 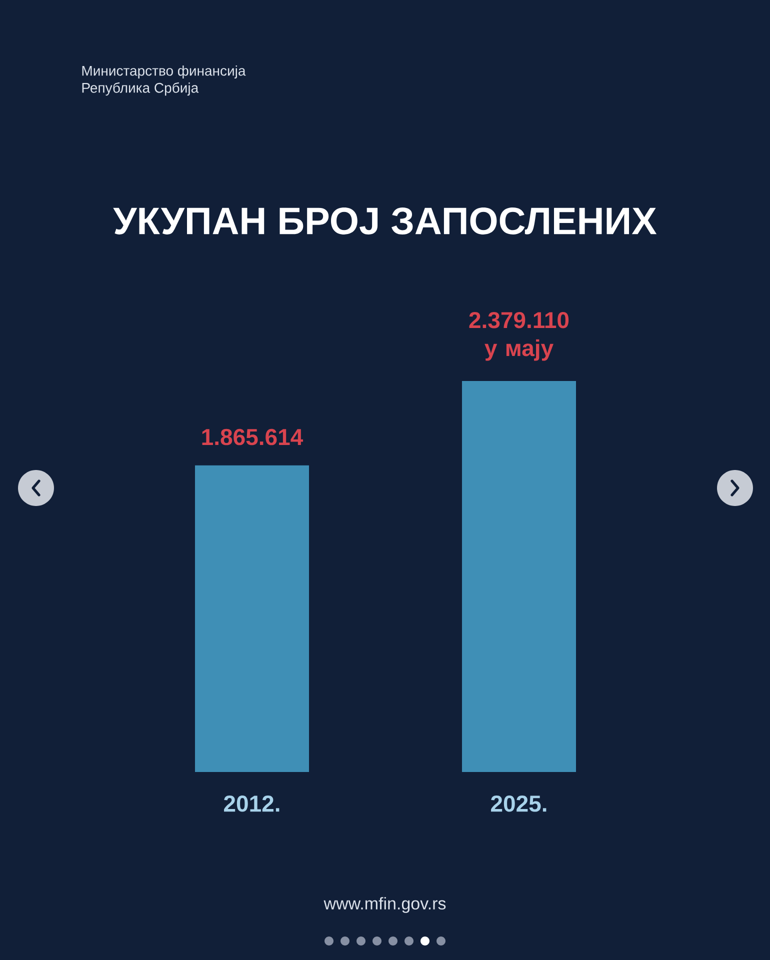 I want to click on text: Министарство финансија, so click(x=164, y=72).